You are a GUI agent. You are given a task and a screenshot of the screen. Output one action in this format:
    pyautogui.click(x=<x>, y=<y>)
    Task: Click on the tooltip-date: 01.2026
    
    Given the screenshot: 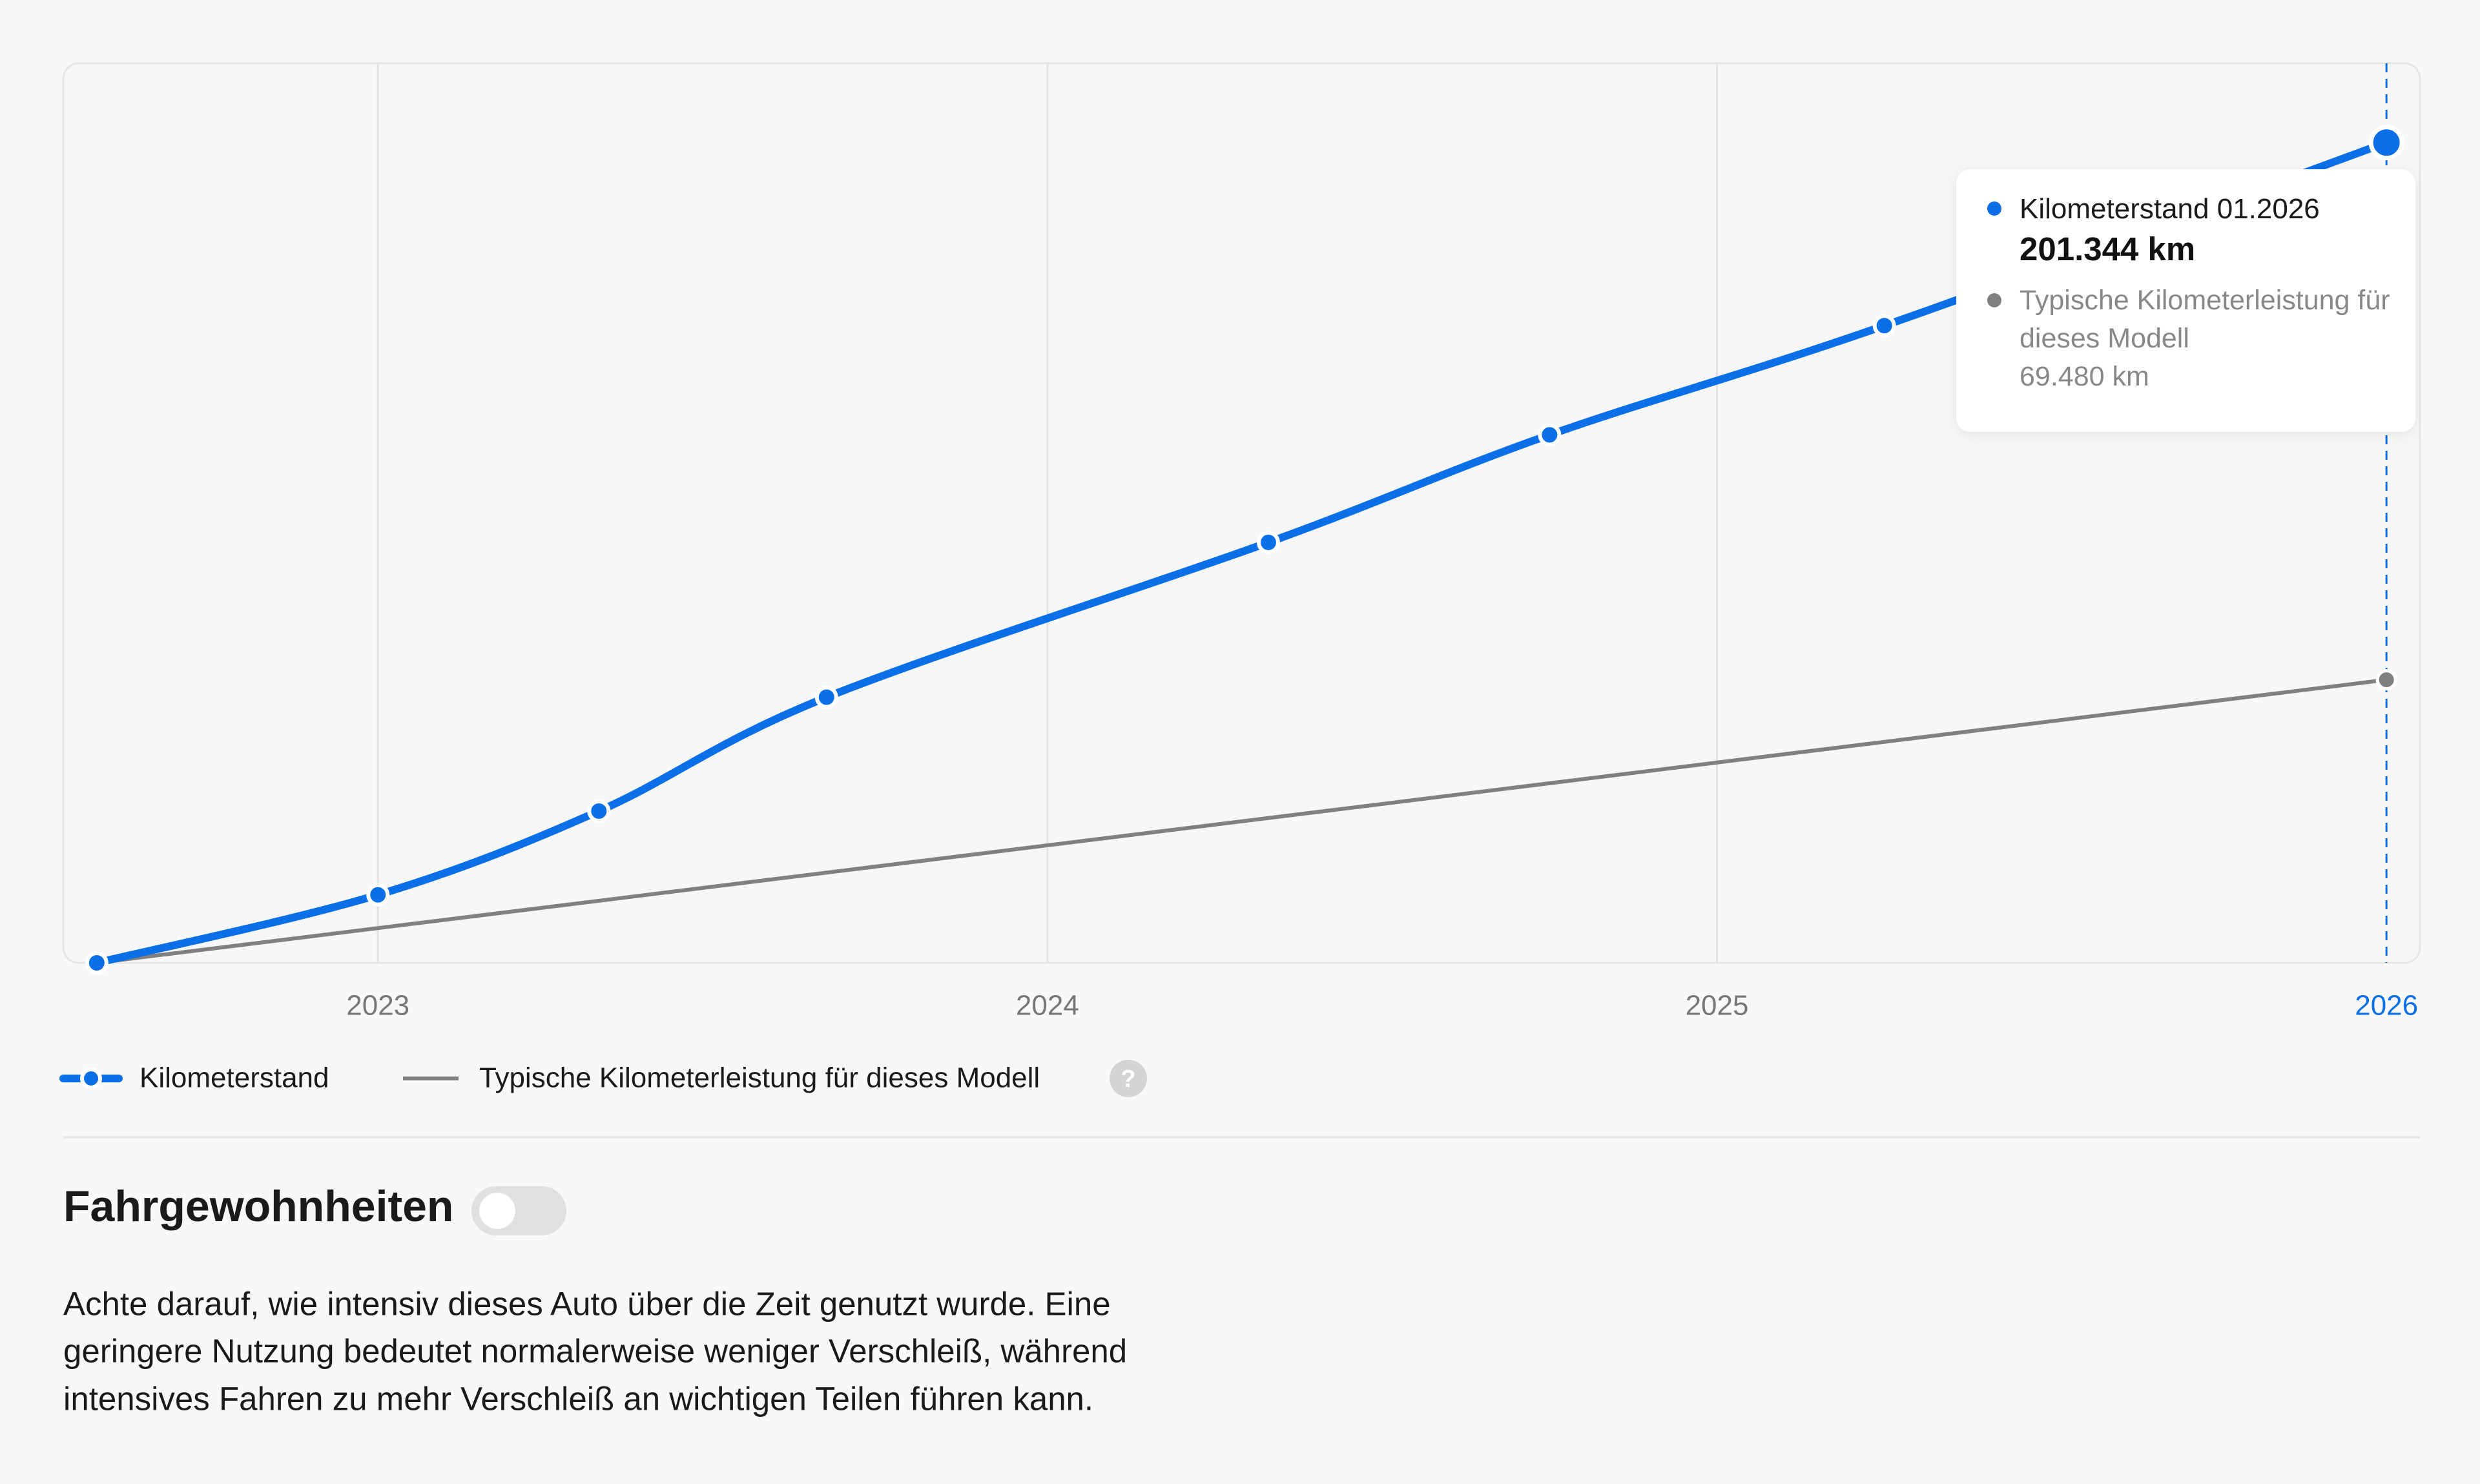 What is the action you would take?
    pyautogui.click(x=2268, y=209)
    